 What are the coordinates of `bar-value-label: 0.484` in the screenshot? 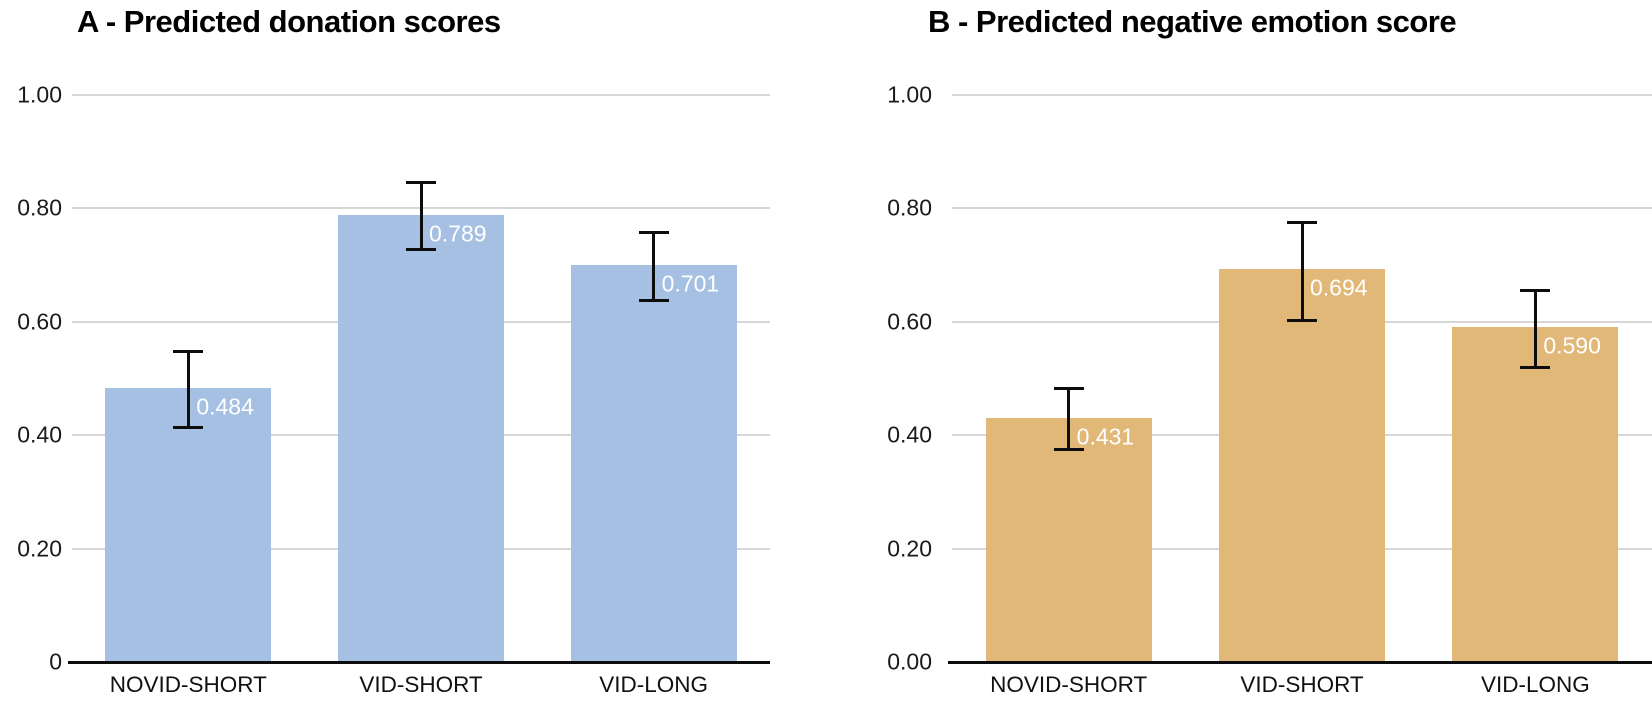 It's located at (225, 406).